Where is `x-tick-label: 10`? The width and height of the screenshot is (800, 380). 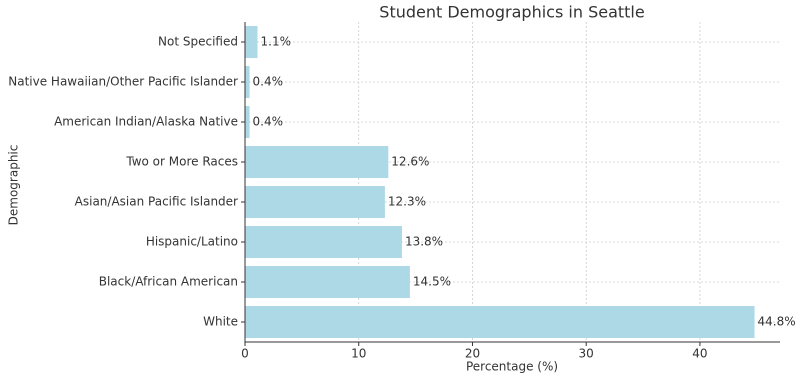 x-tick-label: 10 is located at coordinates (358, 354).